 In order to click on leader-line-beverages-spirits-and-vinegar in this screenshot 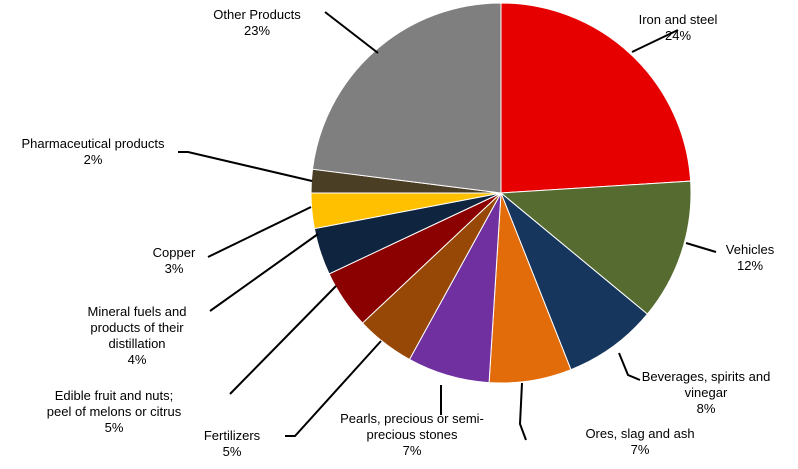, I will do `click(629, 366)`.